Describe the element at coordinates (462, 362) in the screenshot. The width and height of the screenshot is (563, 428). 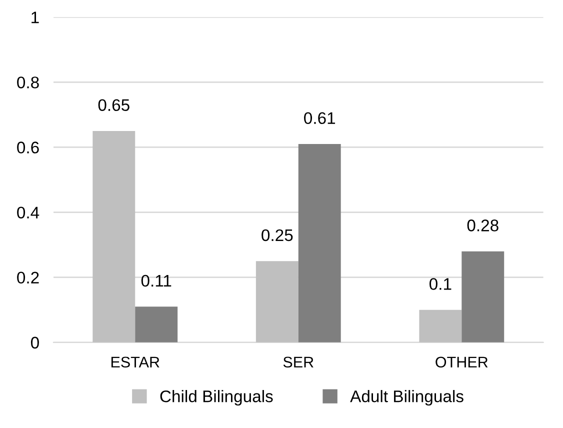
I see `x-tick-label: OTHER` at that location.